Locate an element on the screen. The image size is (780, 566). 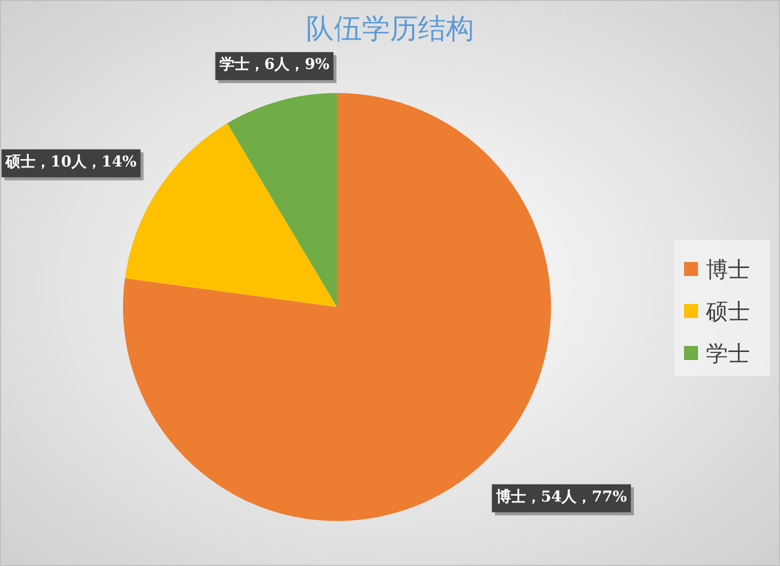
data-label: 学士，6人，9% is located at coordinates (274, 64).